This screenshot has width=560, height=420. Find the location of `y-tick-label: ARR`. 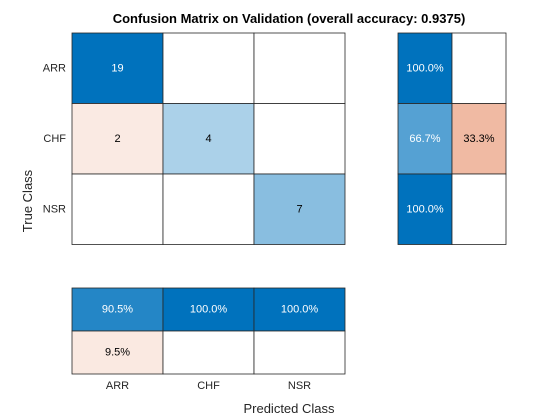

y-tick-label: ARR is located at coordinates (54, 68).